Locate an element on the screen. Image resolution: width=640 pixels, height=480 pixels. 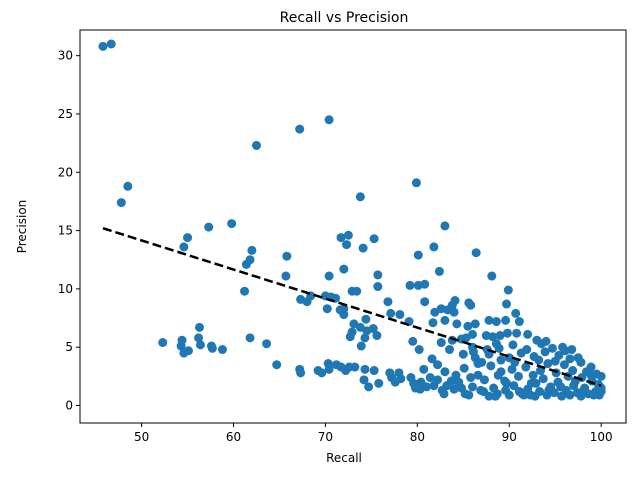
x-tick-label: 90 is located at coordinates (509, 437).